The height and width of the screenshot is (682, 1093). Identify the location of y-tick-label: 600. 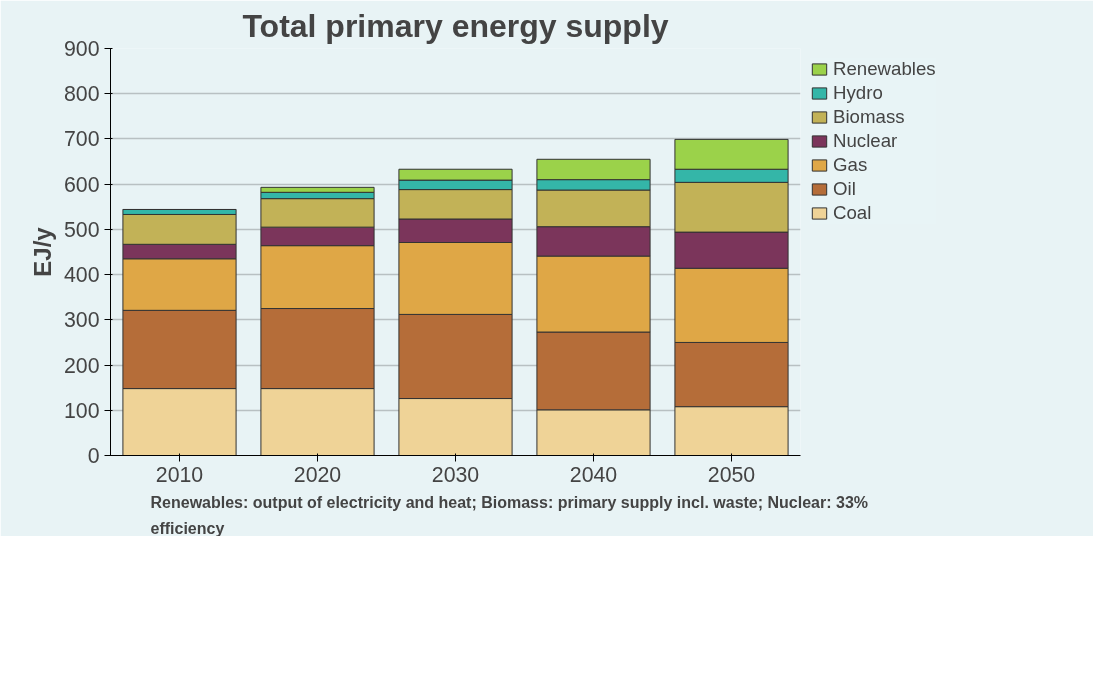
(81, 184).